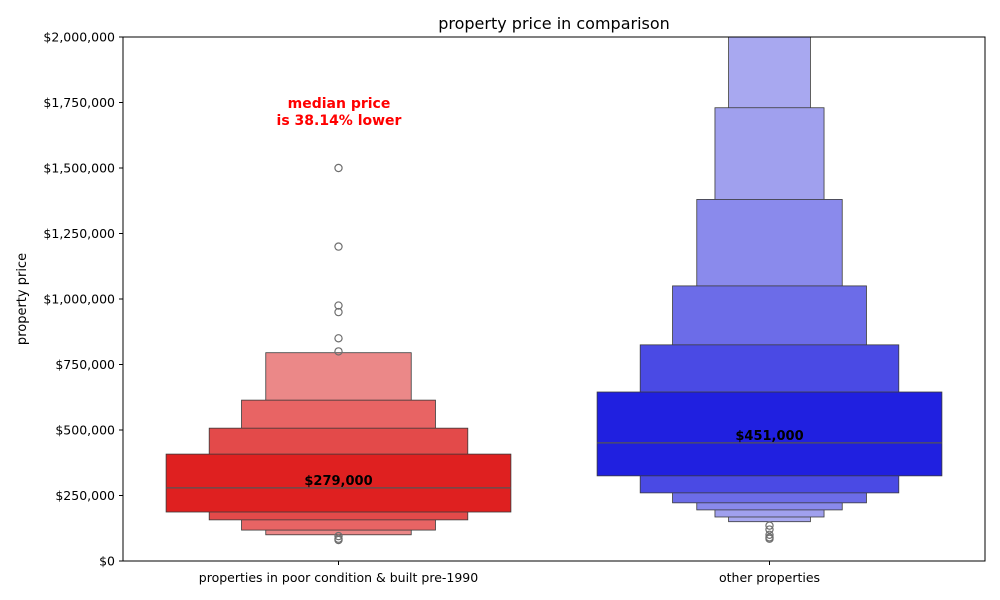 The width and height of the screenshot is (1000, 600). Describe the element at coordinates (85, 495) in the screenshot. I see `y-tick-label: $250,000` at that location.